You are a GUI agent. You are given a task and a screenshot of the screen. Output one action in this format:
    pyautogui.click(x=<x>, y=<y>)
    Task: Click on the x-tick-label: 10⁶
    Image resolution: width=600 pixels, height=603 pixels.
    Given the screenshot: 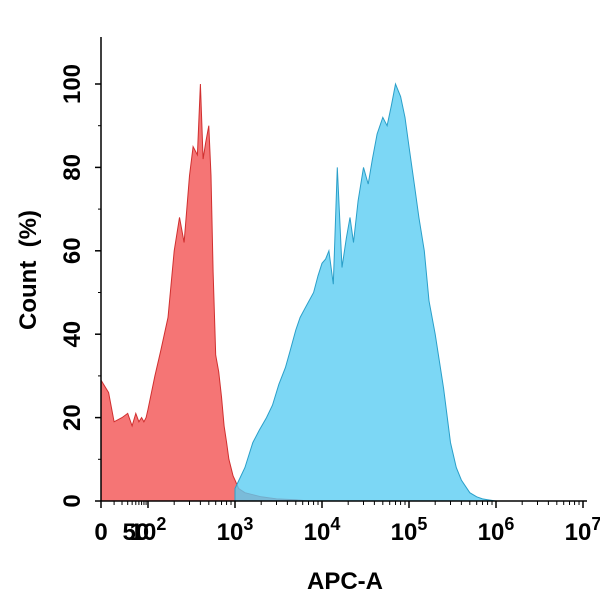 What is the action you would take?
    pyautogui.click(x=496, y=530)
    